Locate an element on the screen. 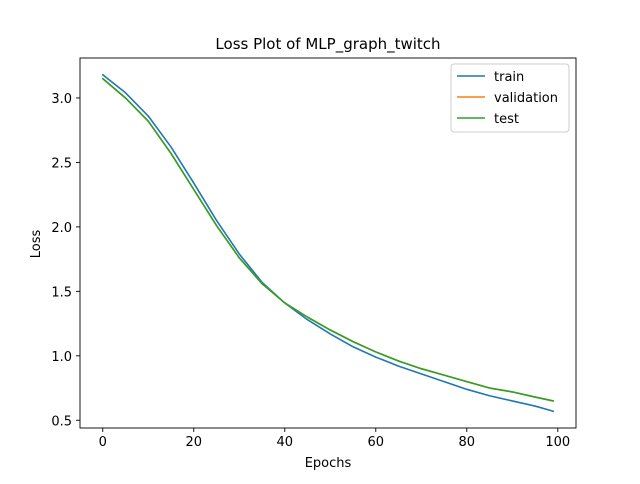 The image size is (640, 484). chart-title: Loss Plot of MLP_graph_twitch is located at coordinates (327, 44).